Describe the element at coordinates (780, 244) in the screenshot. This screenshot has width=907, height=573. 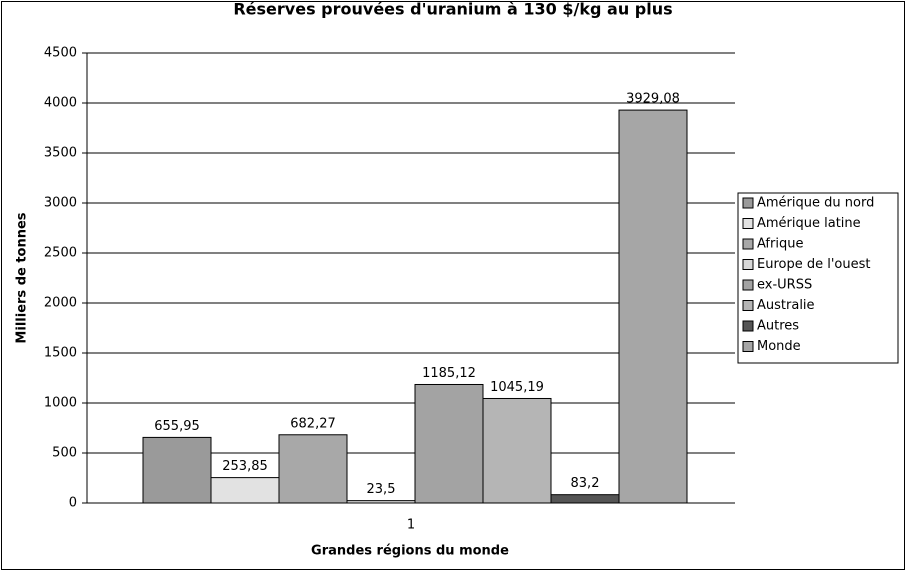
I see `legend-label: Afrique` at that location.